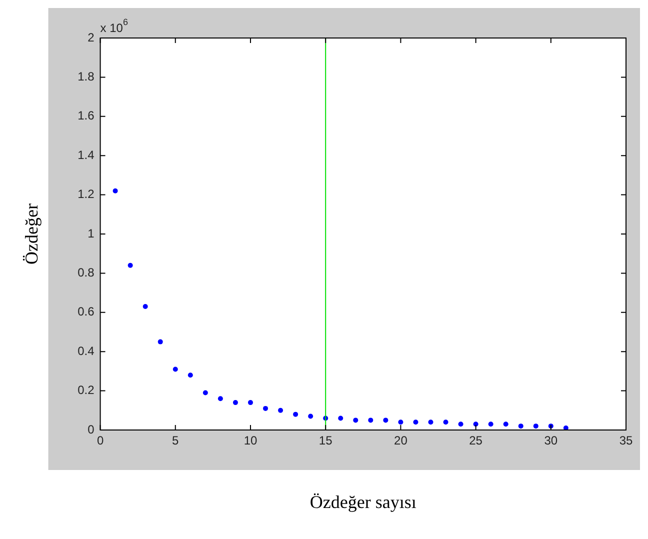 The height and width of the screenshot is (539, 648). What do you see at coordinates (86, 390) in the screenshot?
I see `y-tick-label: 0.2` at bounding box center [86, 390].